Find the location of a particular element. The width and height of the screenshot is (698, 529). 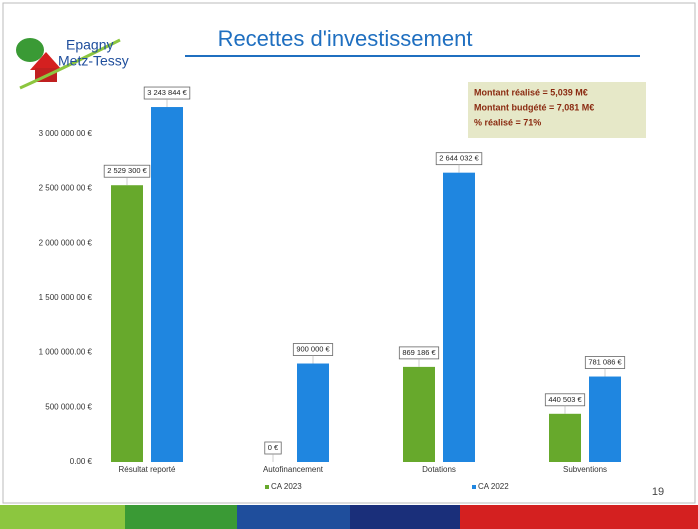

data-label: 2 529 300 € is located at coordinates (127, 170).